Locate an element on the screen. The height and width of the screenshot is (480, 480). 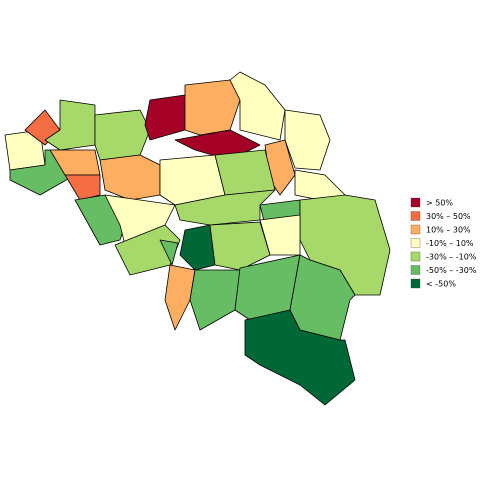
legend-label: 10% – 30% is located at coordinates (448, 230).